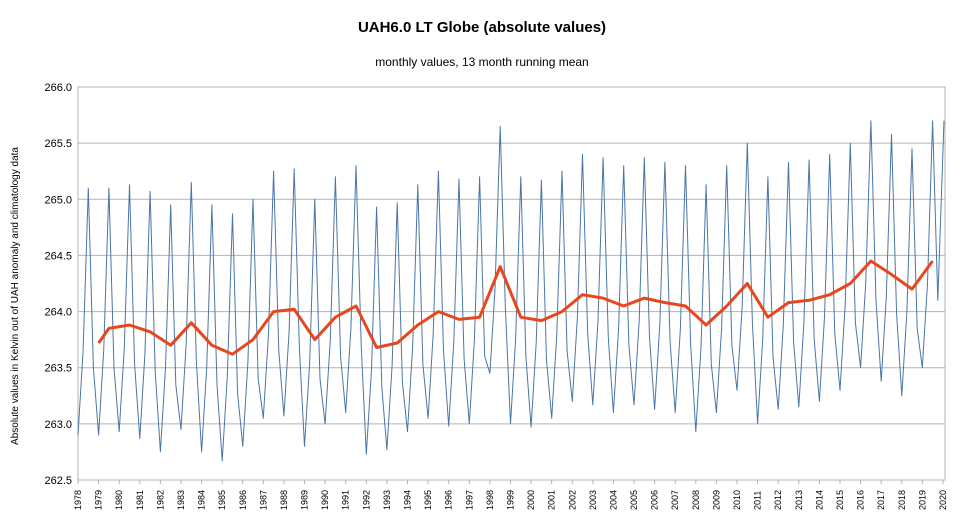 The width and height of the screenshot is (964, 519). I want to click on x-tick-label: 1978, so click(78, 500).